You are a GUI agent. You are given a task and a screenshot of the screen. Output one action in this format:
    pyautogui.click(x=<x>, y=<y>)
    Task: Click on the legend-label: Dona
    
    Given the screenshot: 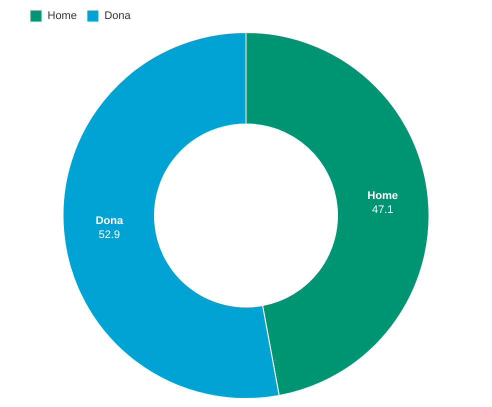 What is the action you would take?
    pyautogui.click(x=118, y=16)
    